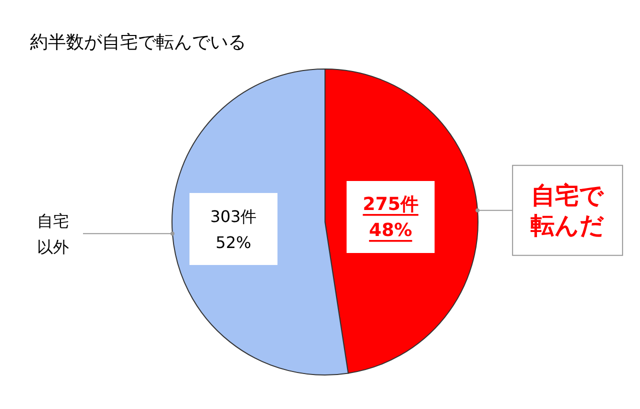  Describe the element at coordinates (568, 210) in the screenshot. I see `slice-label: 自宅で転んだ` at that location.